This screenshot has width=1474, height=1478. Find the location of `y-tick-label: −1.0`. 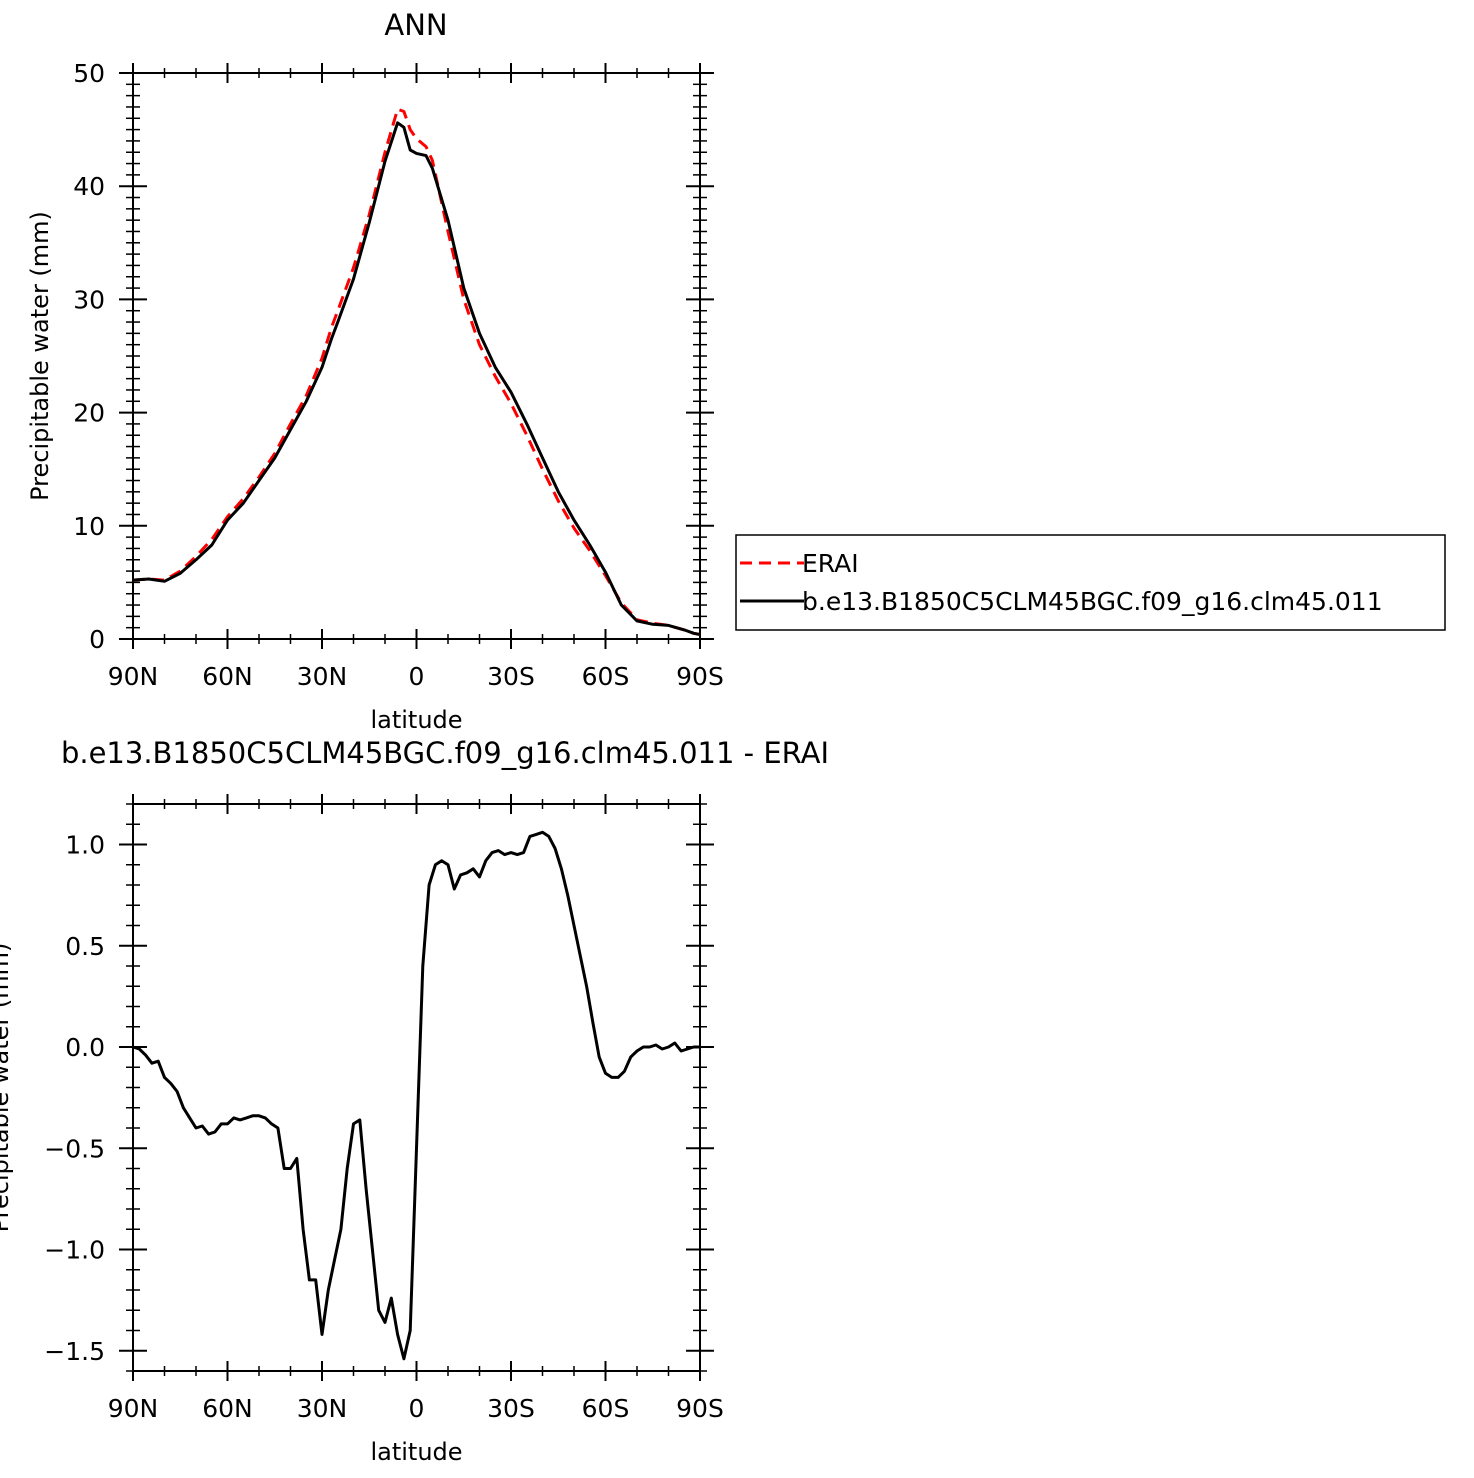

y-tick-label: −1.0 is located at coordinates (74, 1250).